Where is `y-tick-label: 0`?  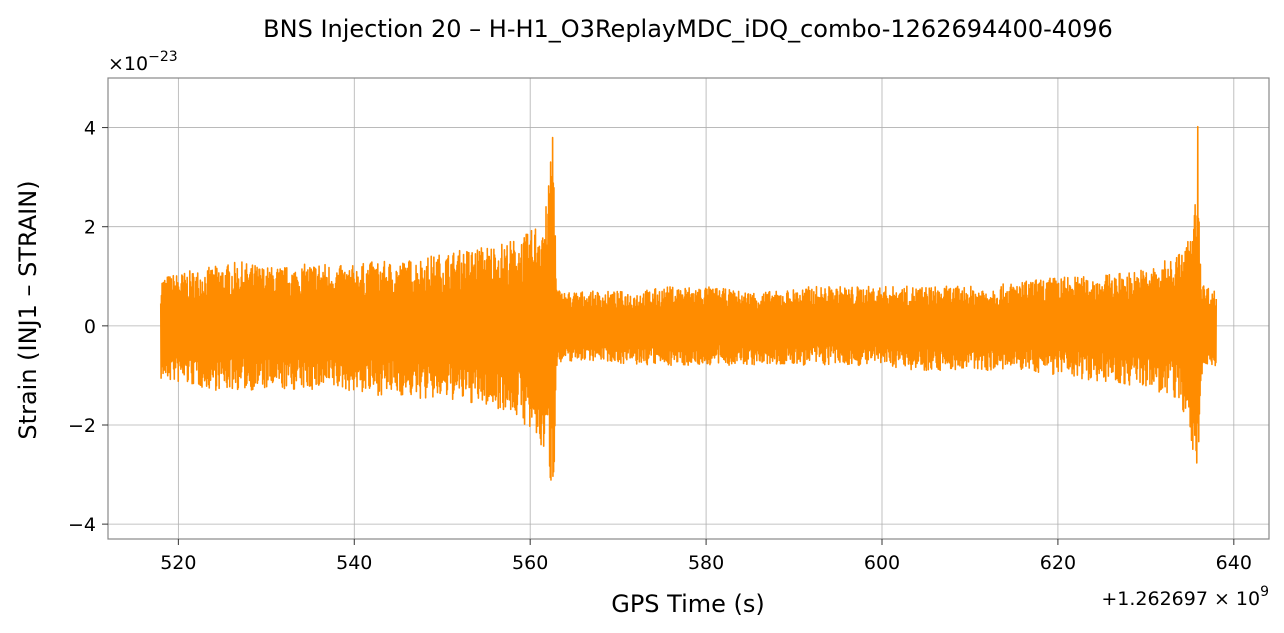 y-tick-label: 0 is located at coordinates (90, 327).